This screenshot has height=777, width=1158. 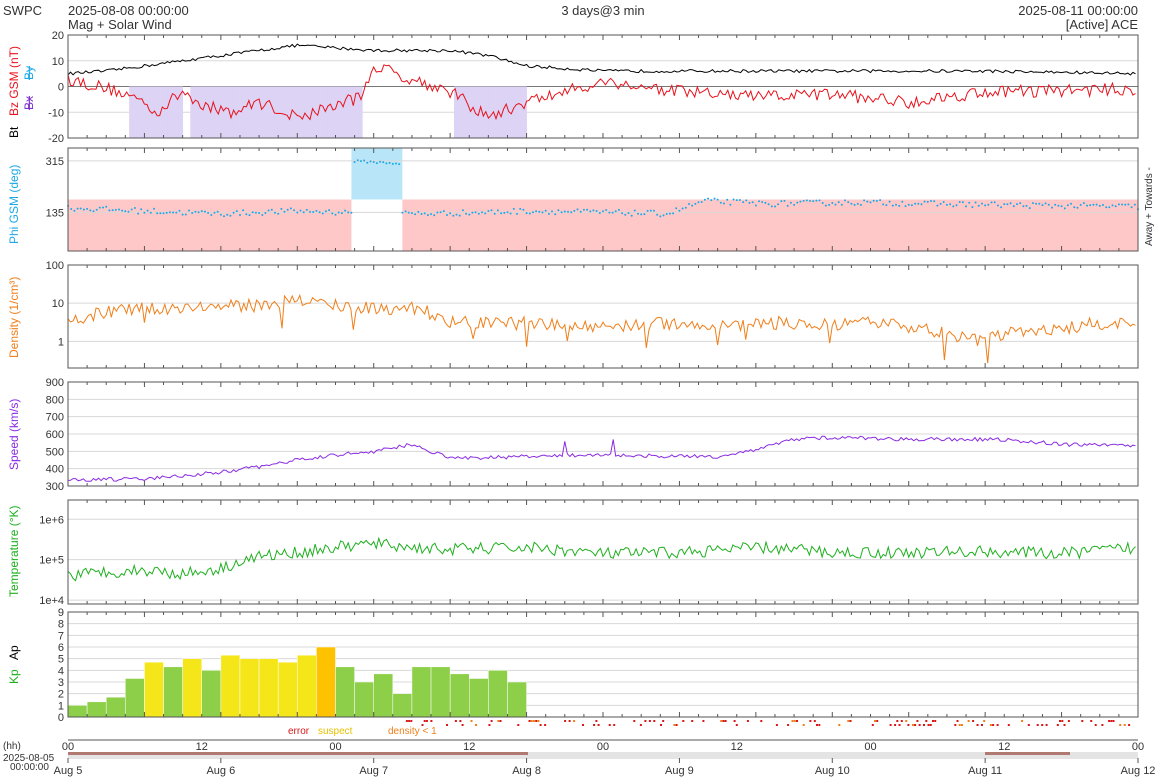 What do you see at coordinates (55, 266) in the screenshot?
I see `y-tick-label: 100` at bounding box center [55, 266].